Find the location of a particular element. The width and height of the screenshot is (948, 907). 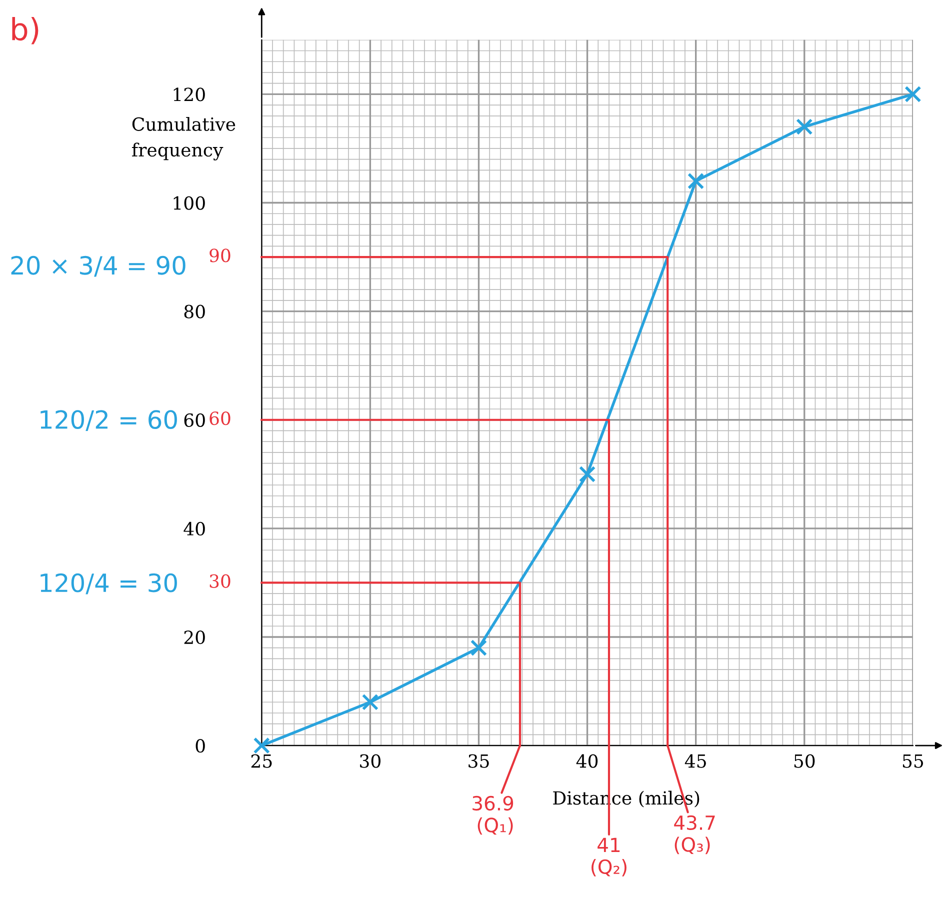

annotation: 30 is located at coordinates (220, 581).